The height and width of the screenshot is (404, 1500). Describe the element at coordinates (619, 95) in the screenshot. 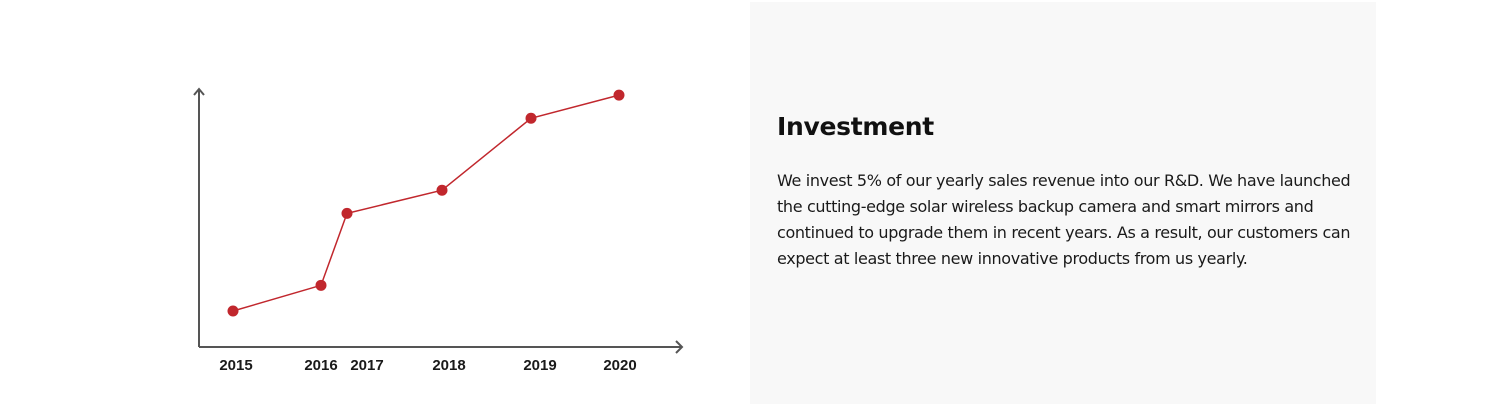

I see `data-point-2020` at that location.